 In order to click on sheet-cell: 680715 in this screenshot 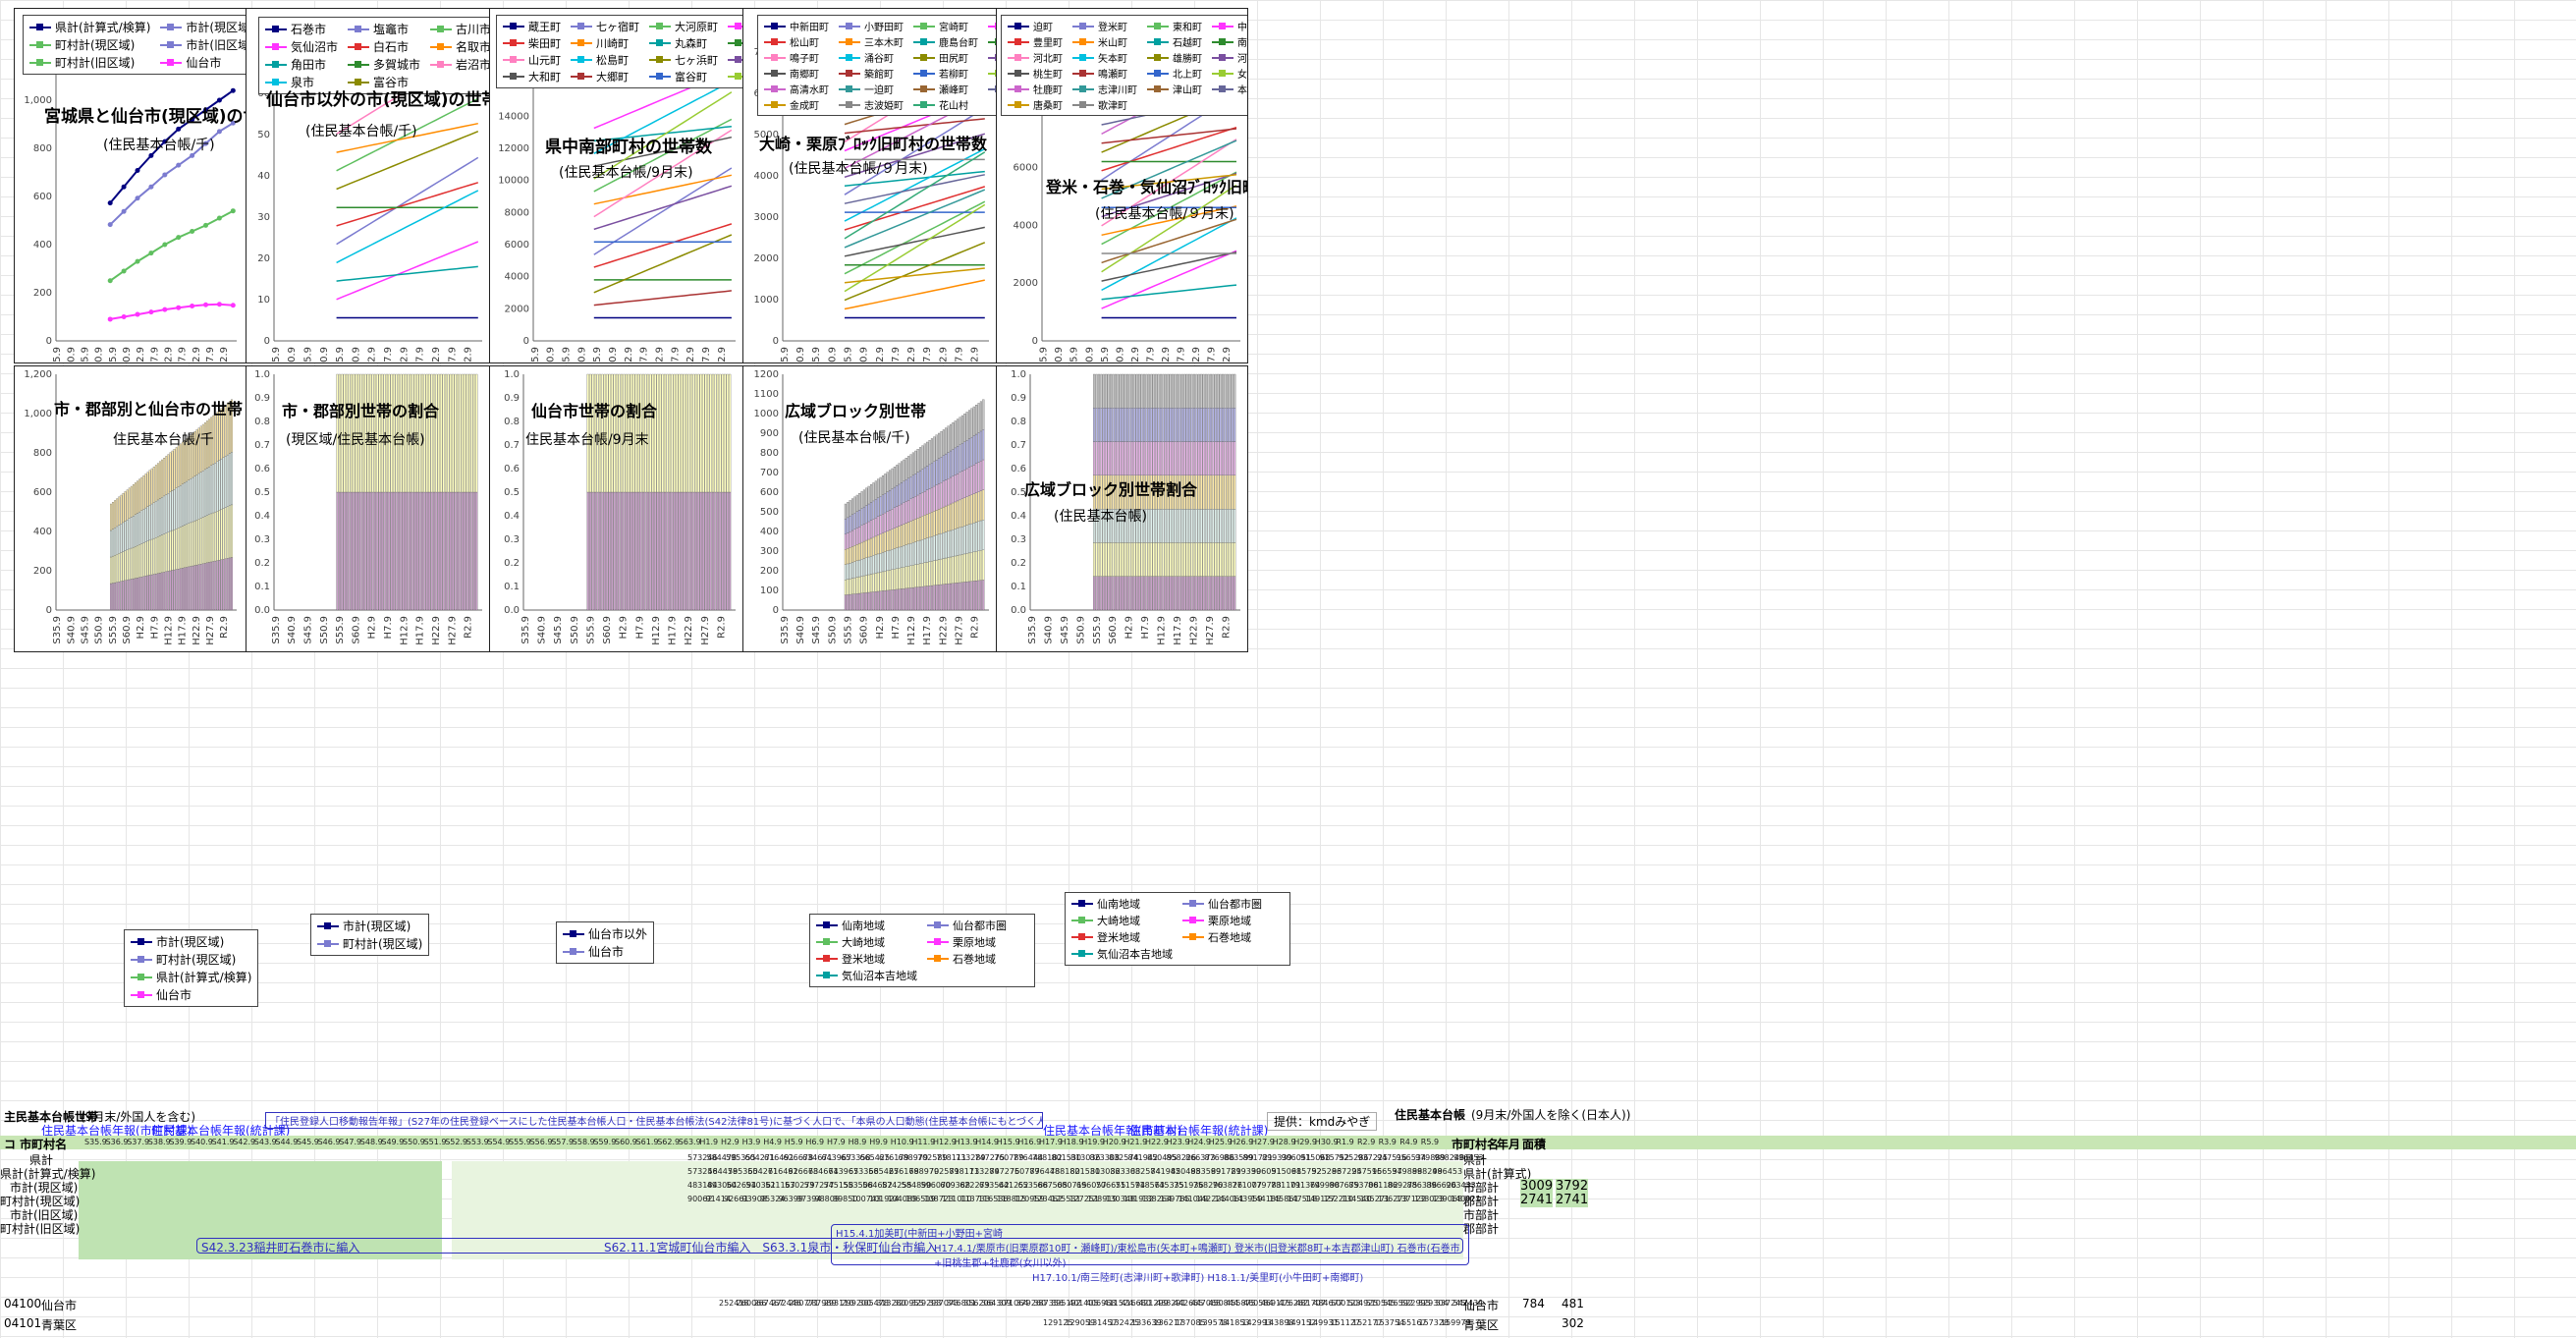, I will do `click(1072, 1185)`.